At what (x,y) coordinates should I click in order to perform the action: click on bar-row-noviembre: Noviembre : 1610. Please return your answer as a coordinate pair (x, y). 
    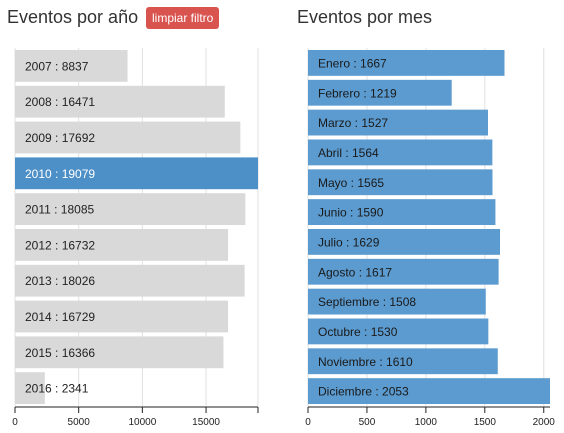
    Looking at the image, I should click on (403, 361).